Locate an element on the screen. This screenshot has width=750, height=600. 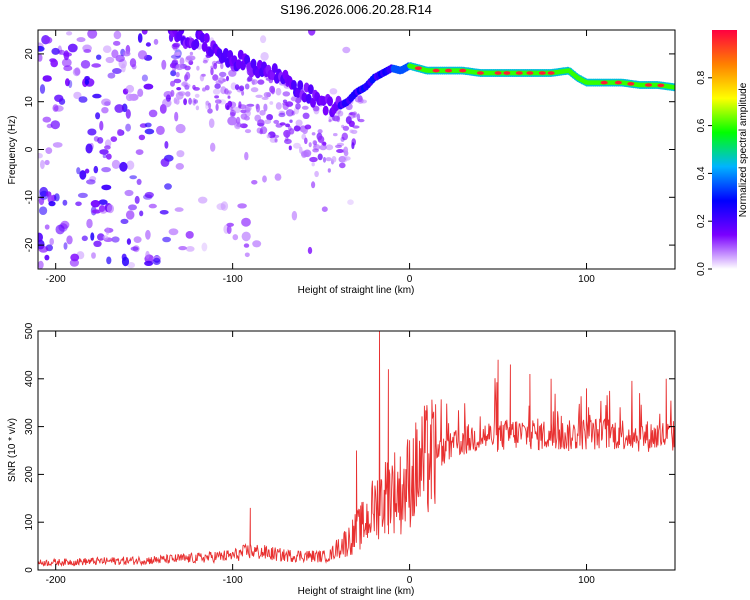
y-tick-label: 100 is located at coordinates (29, 521).